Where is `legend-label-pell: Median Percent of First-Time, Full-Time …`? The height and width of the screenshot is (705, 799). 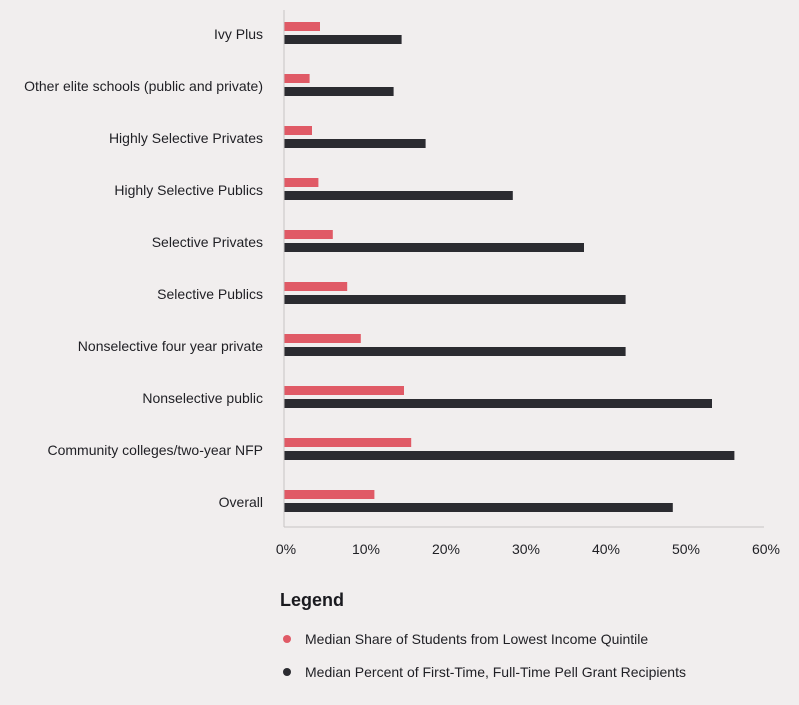
legend-label-pell: Median Percent of First-Time, Full-Time … is located at coordinates (495, 672).